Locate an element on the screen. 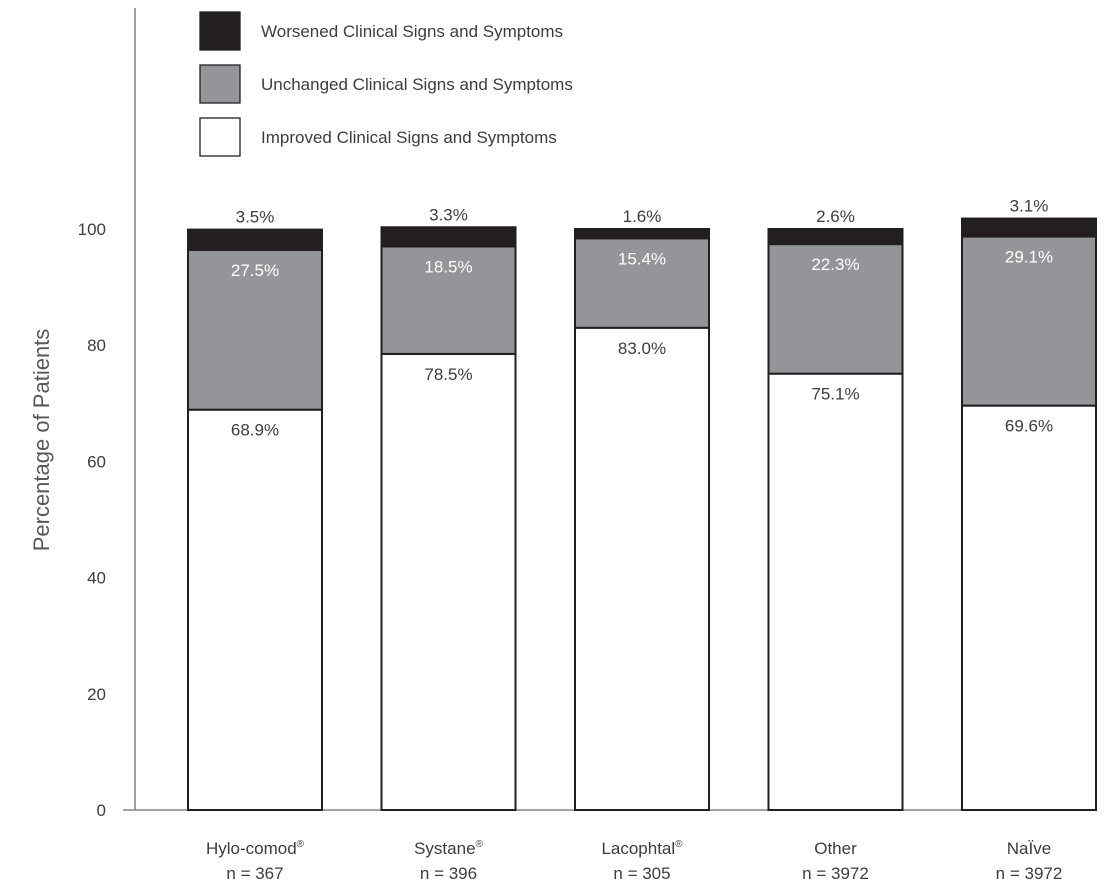  data-label: 29.1% is located at coordinates (1029, 257).